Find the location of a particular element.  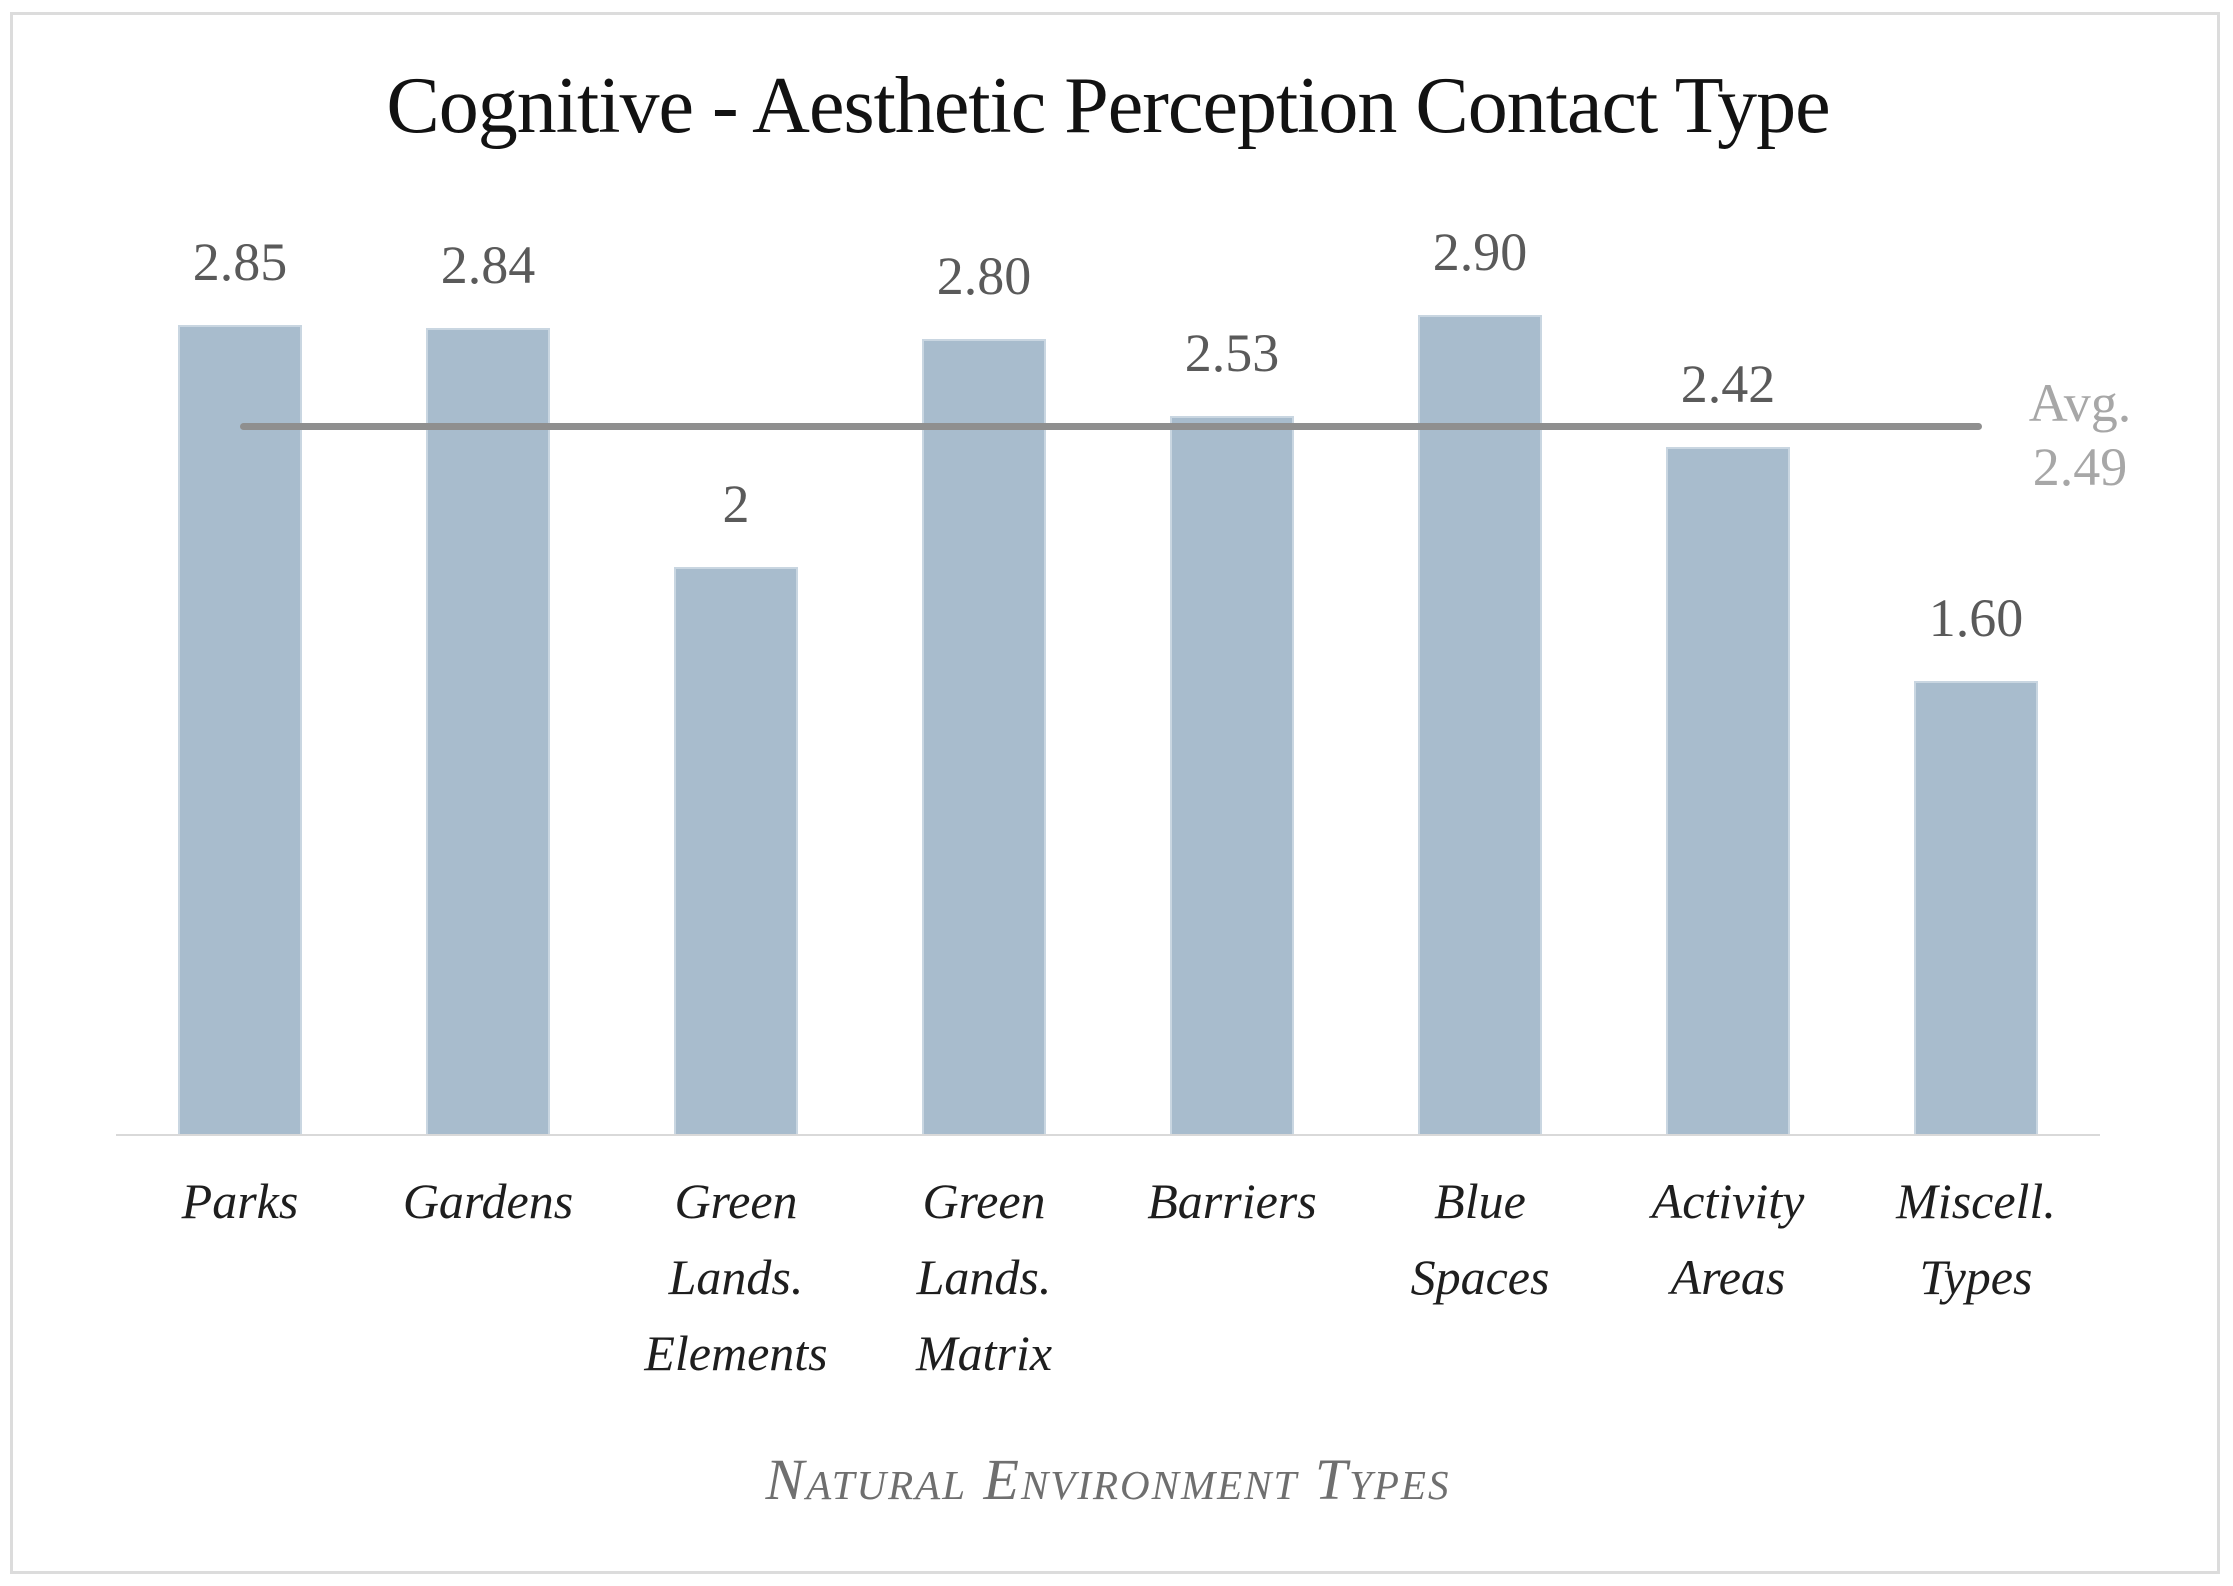

bar-value-label: 2 is located at coordinates (736, 503).